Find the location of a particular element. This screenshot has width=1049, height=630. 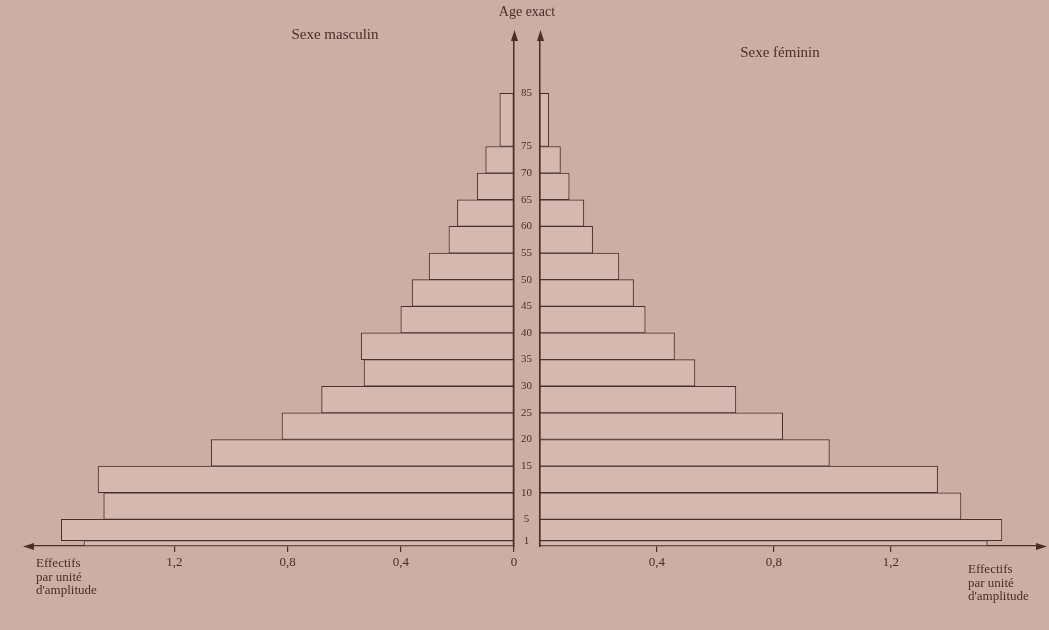

y-tick-label: 75 is located at coordinates (527, 145).